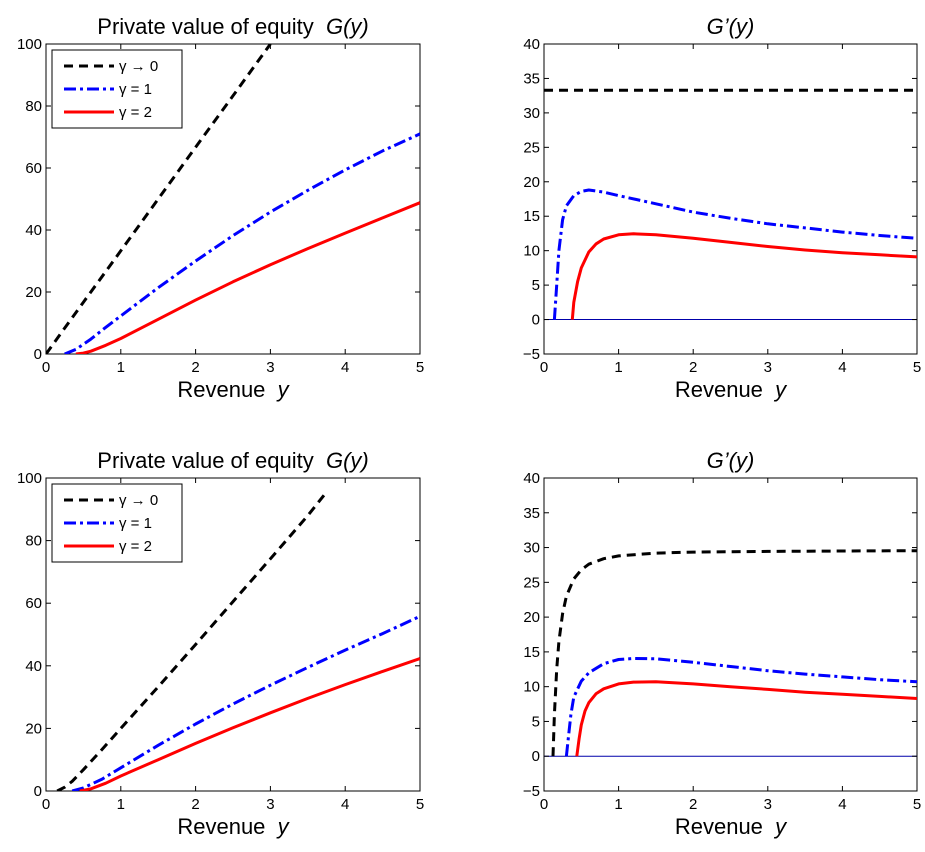 Image resolution: width=925 pixels, height=852 pixels. What do you see at coordinates (320, 460) in the screenshot?
I see `chart-title-spacer` at bounding box center [320, 460].